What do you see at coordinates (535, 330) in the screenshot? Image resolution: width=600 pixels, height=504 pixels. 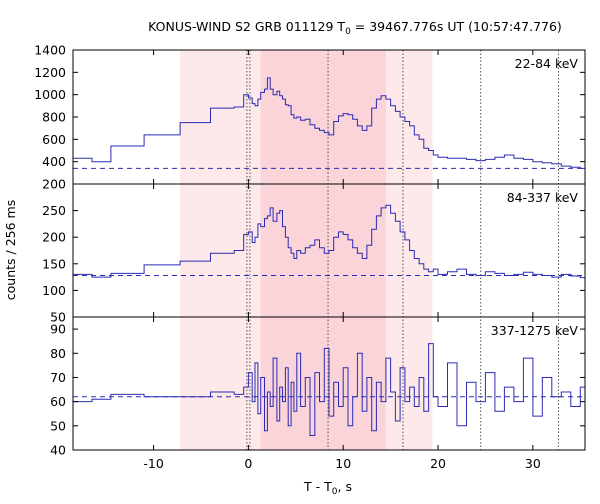 I see `panel-2-band-label: 337-1275 keV` at bounding box center [535, 330].